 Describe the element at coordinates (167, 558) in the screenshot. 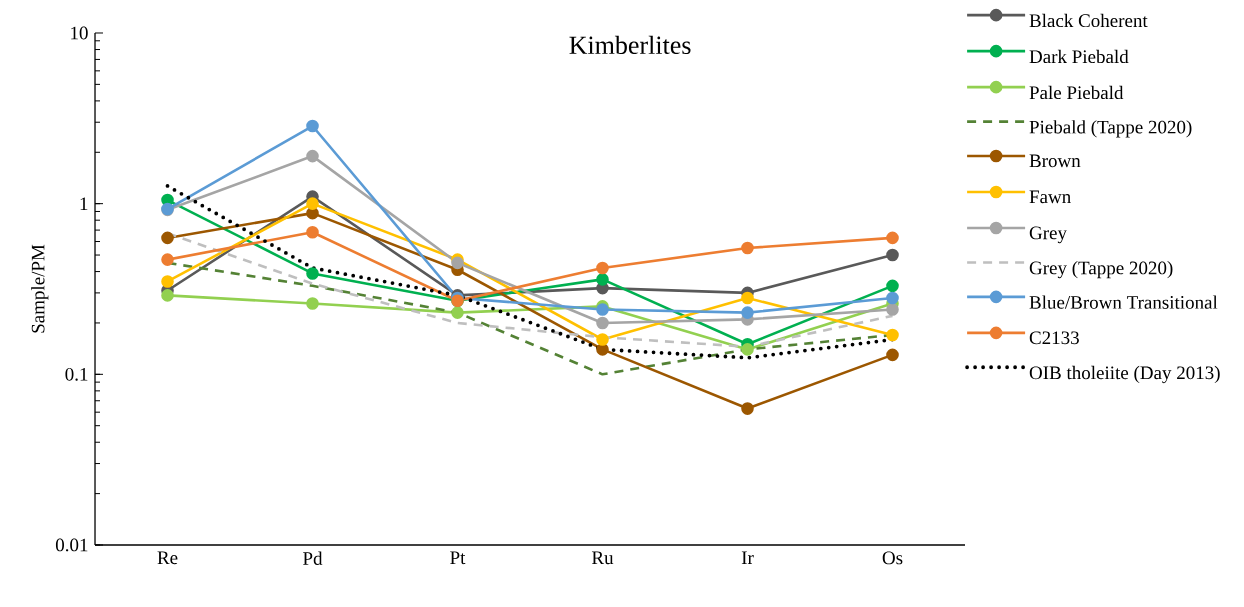

I see `x-tick-label: Re` at that location.